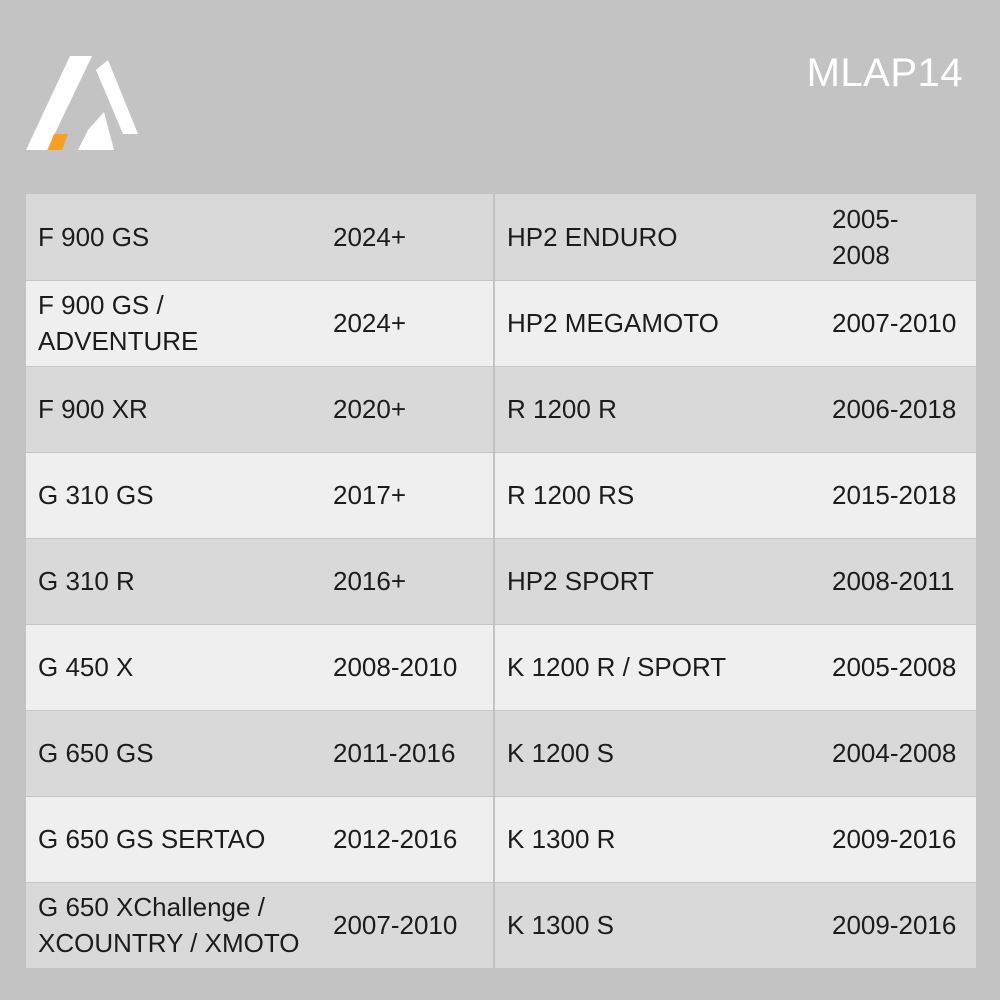 Image resolution: width=1000 pixels, height=1000 pixels. What do you see at coordinates (408, 839) in the screenshot?
I see `model-years: 2012-2016` at bounding box center [408, 839].